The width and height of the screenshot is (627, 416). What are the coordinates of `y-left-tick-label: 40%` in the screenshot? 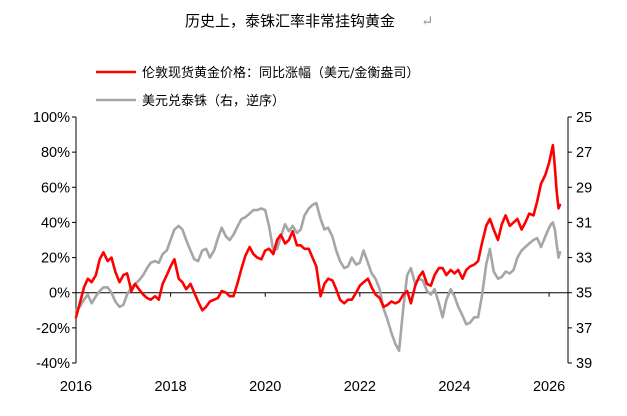 It's located at (55, 223).